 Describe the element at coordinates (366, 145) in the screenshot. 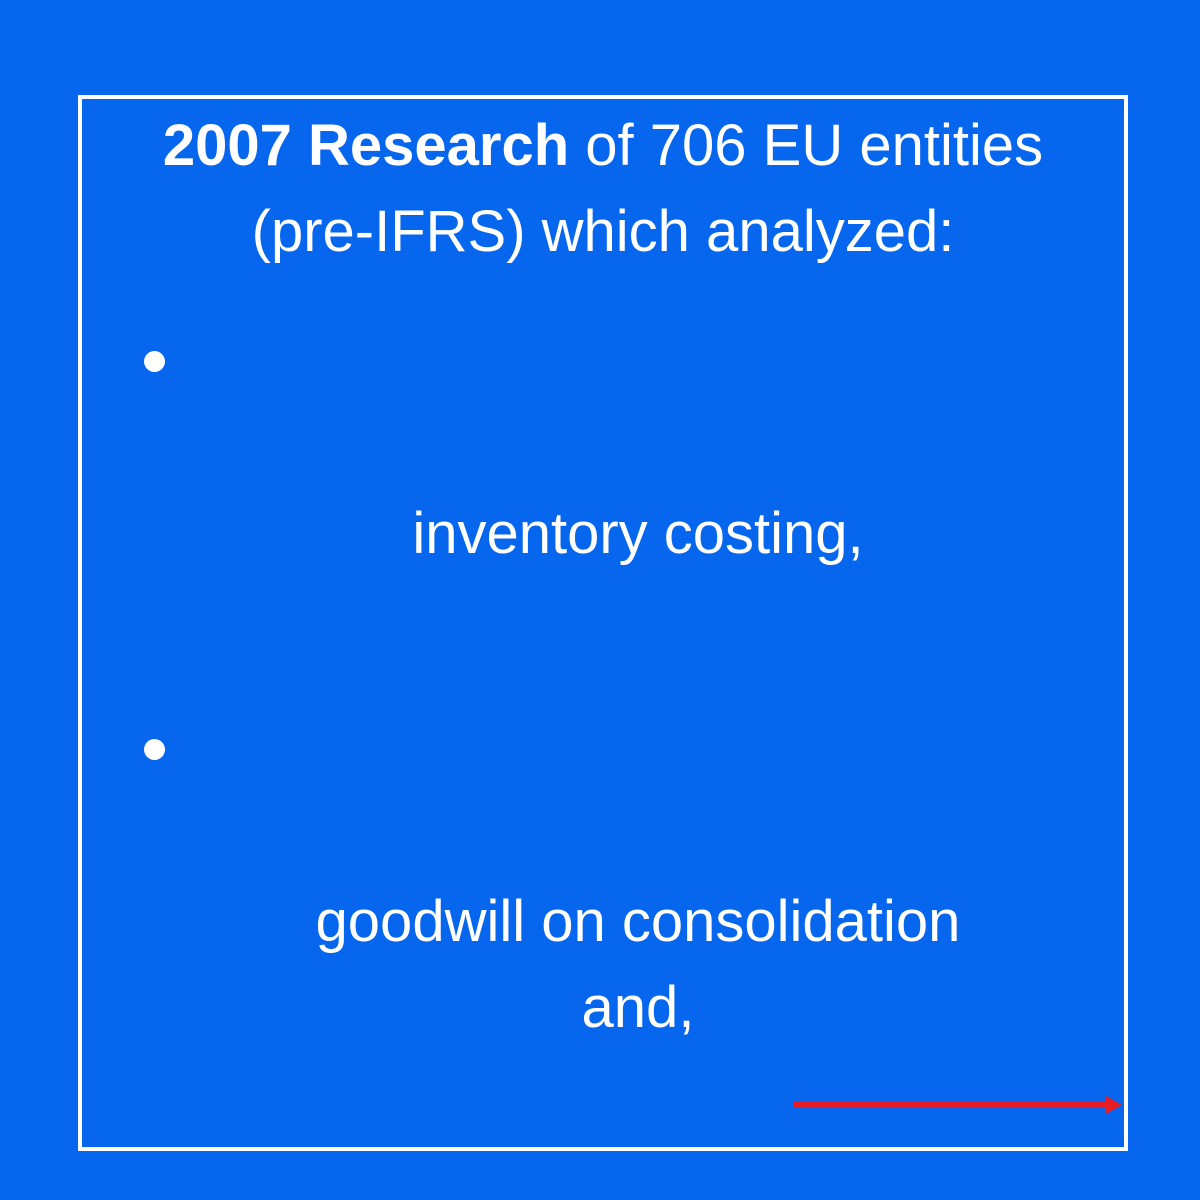

I see `heading-bold-text: 2007 Research` at that location.